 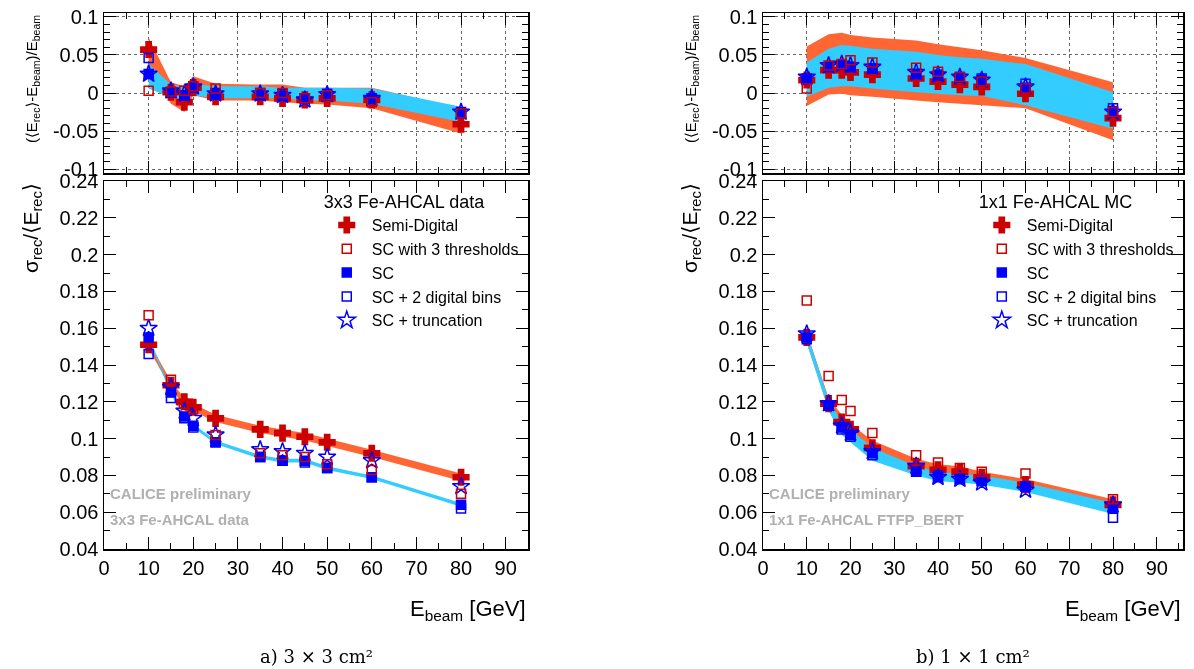 I want to click on annotation: 3x3 Fe-AHCAL data, so click(x=180, y=519).